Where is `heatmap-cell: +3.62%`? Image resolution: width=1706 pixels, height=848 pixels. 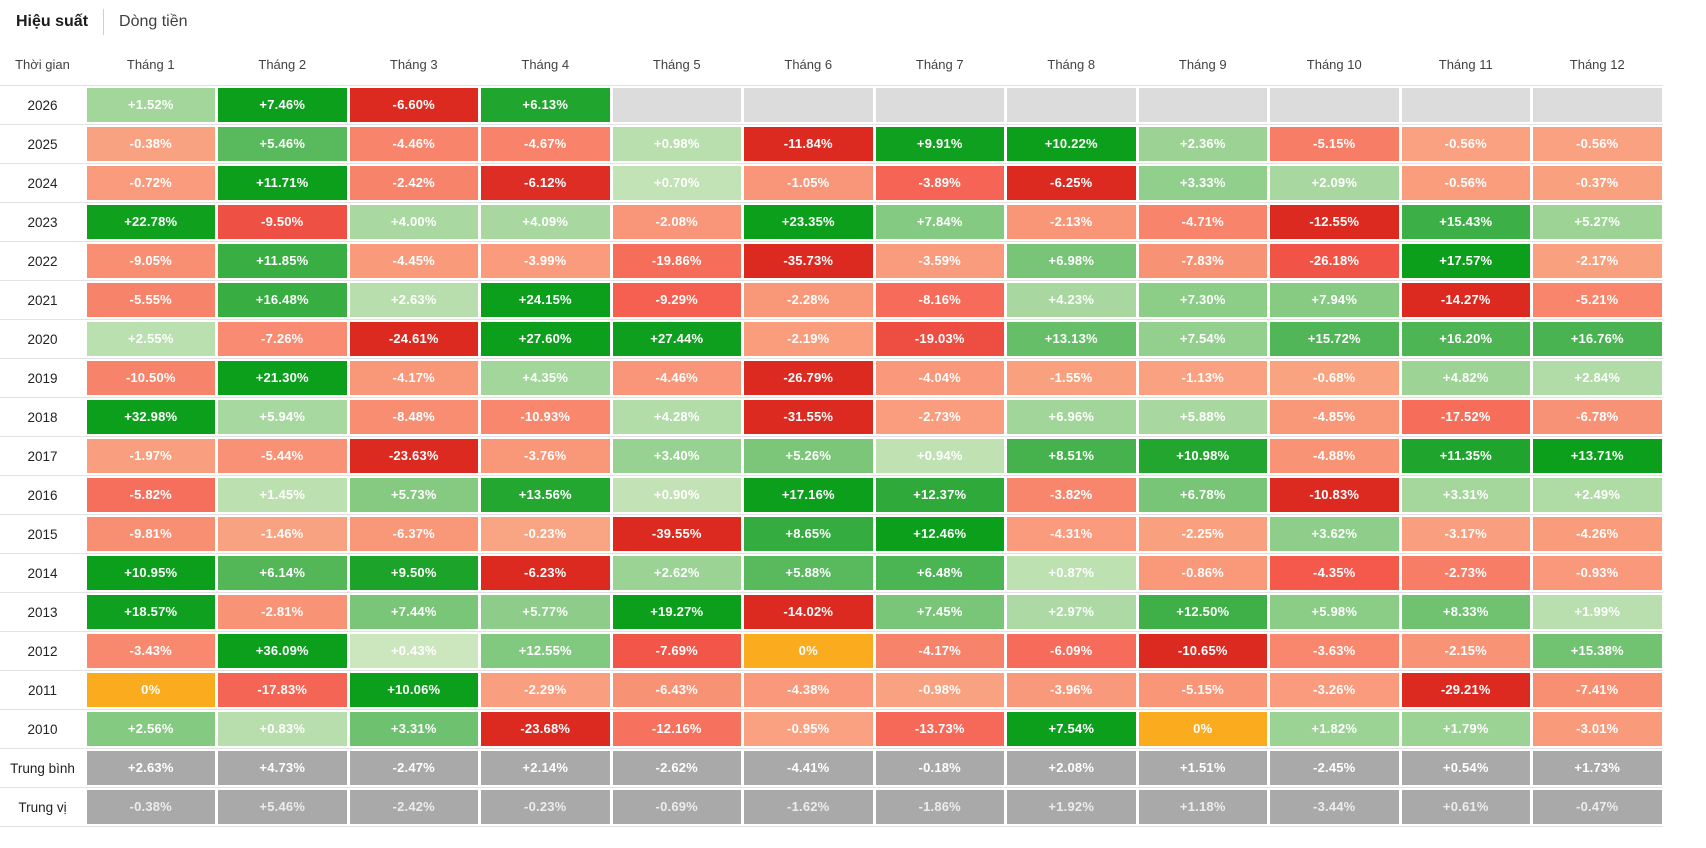
heatmap-cell: +3.62% is located at coordinates (1335, 534).